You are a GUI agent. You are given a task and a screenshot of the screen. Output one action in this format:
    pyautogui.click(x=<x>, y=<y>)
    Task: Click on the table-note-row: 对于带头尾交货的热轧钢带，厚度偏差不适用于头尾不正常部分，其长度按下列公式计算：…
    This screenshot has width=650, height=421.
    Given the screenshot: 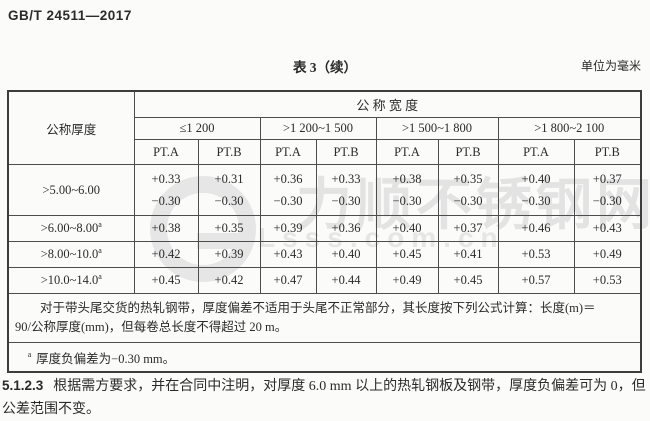 What is the action you would take?
    pyautogui.click(x=324, y=318)
    